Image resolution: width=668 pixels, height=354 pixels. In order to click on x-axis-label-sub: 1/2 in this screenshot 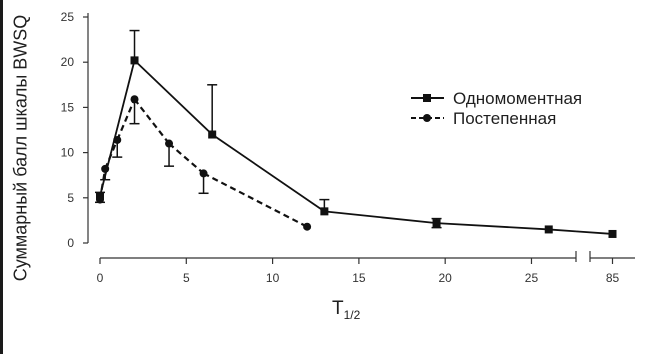, I will do `click(352, 315)`.